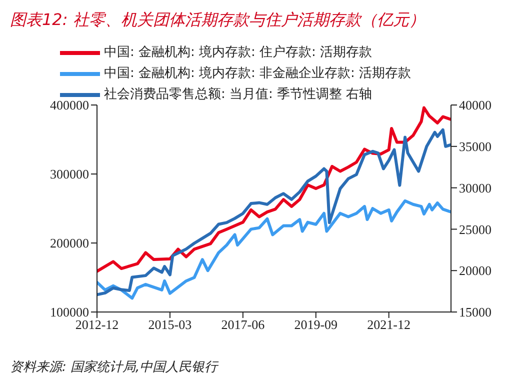 This screenshot has width=522, height=388. What do you see at coordinates (238, 95) in the screenshot?
I see `legend-label: 社会消费品零售总额: 当月值: 季节性调整 右轴` at bounding box center [238, 95].